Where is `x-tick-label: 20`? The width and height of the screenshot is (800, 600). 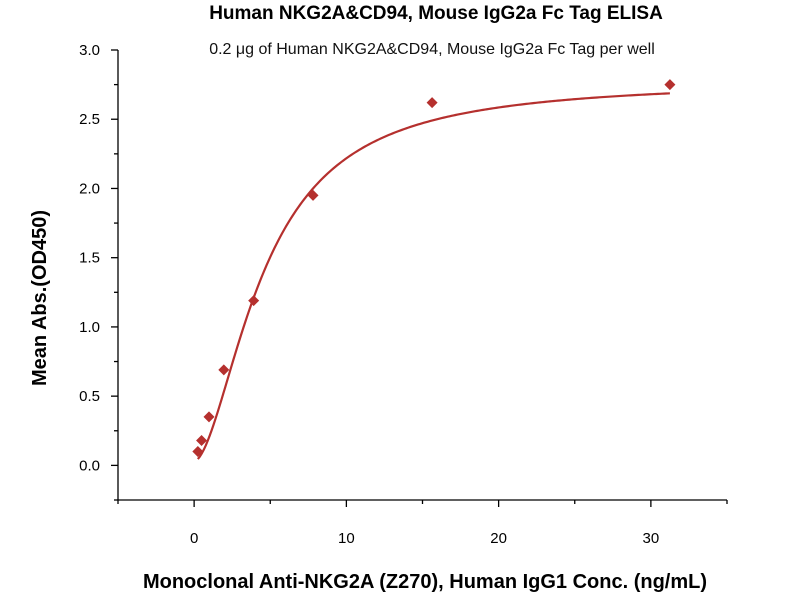 x-tick-label: 20 is located at coordinates (498, 538).